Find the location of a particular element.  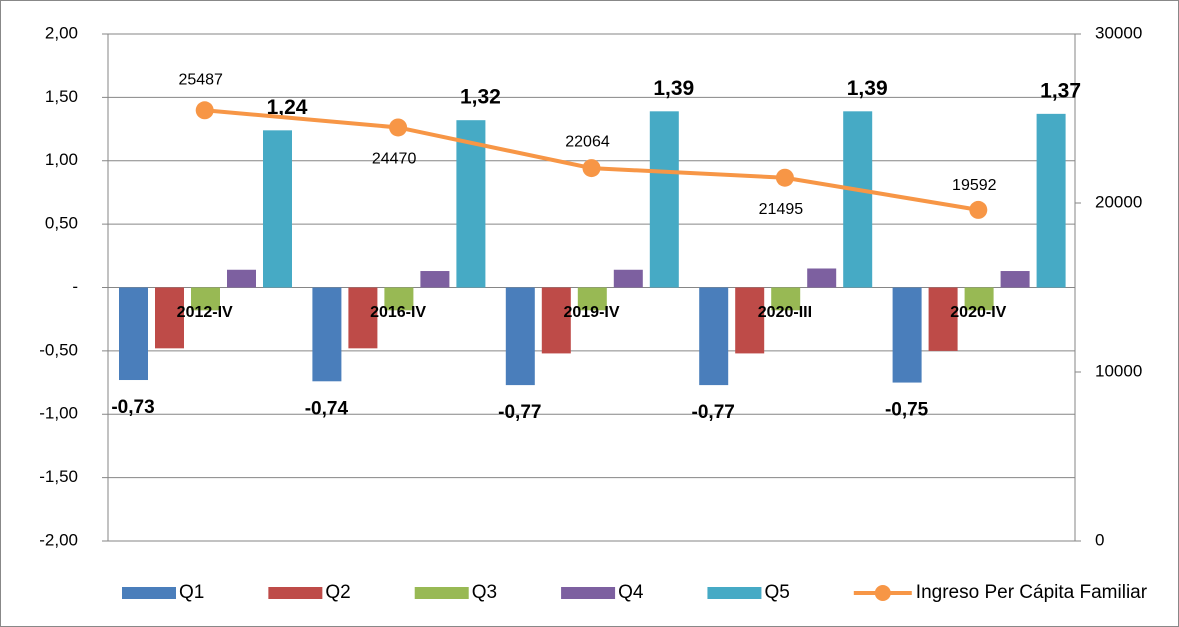

legend-label: Q4 is located at coordinates (631, 592).